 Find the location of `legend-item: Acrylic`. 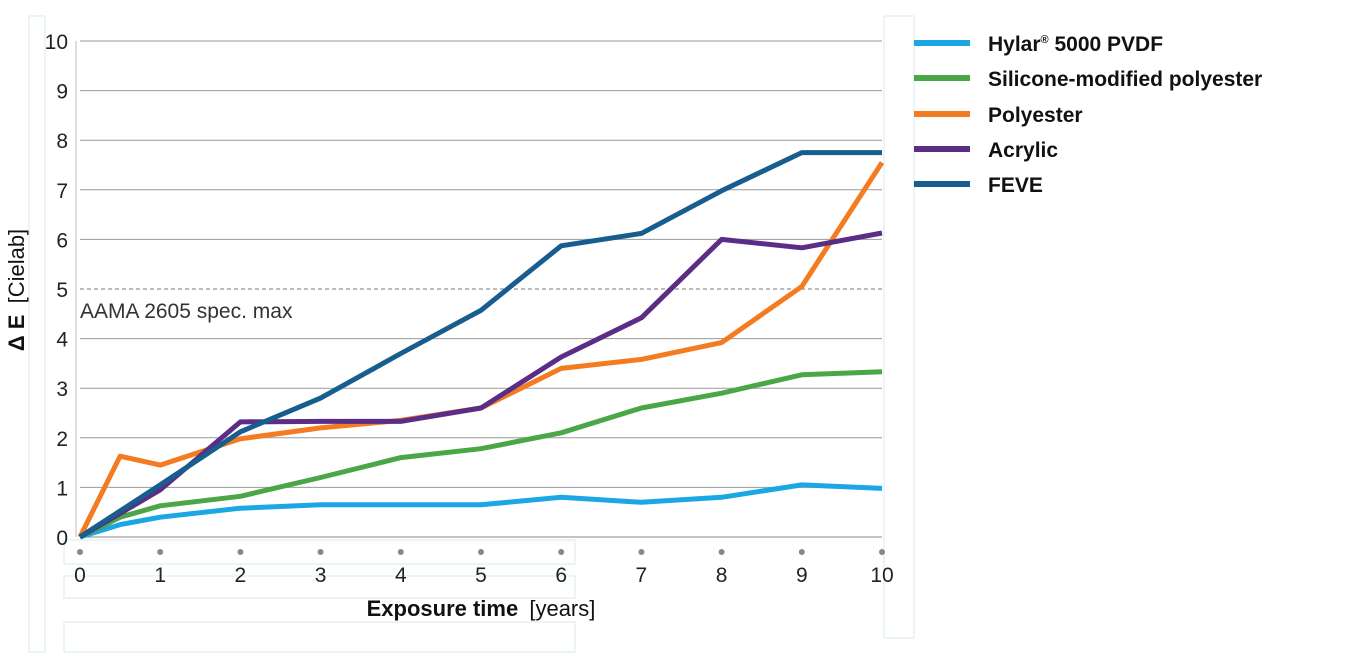

legend-item: Acrylic is located at coordinates (986, 150).